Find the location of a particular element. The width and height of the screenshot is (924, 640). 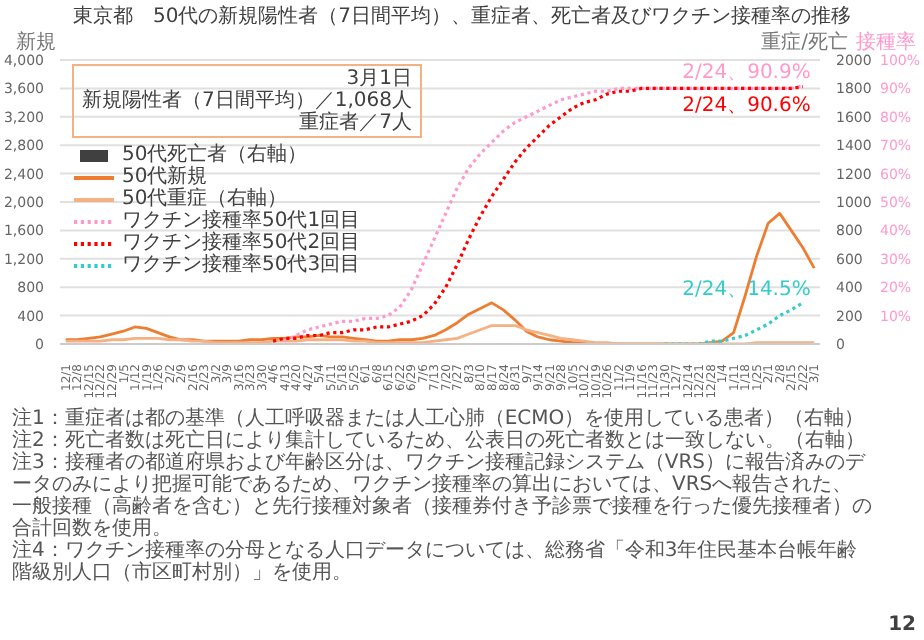

text: 12 is located at coordinates (902, 625).